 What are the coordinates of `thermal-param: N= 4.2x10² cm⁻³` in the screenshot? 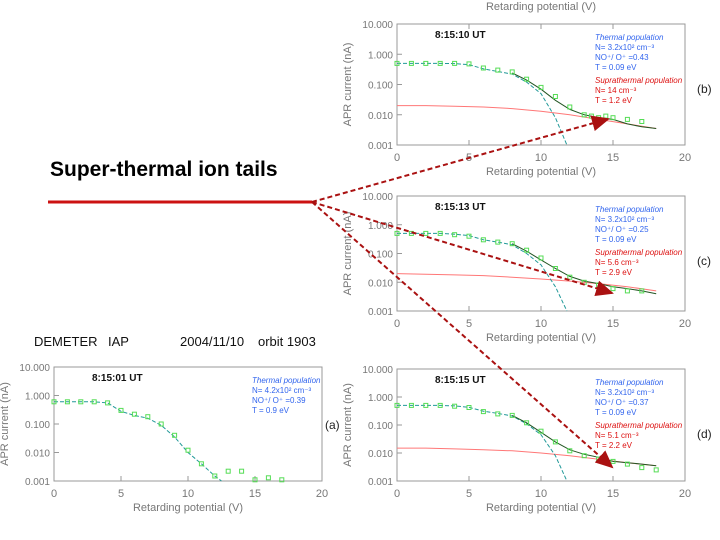 It's located at (281, 390).